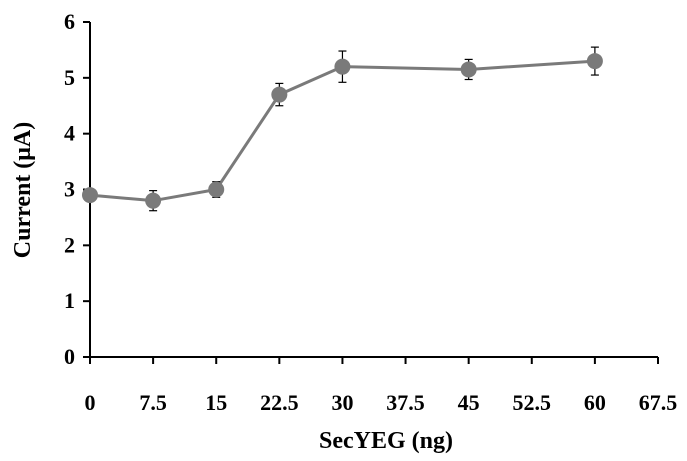  I want to click on x-tick-label: 37.5, so click(405, 402).